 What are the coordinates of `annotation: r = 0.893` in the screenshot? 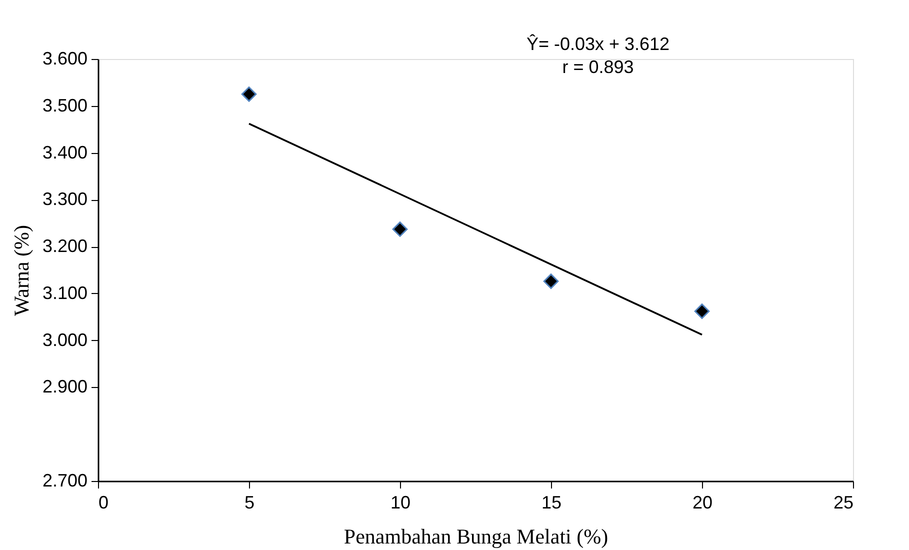 It's located at (598, 67).